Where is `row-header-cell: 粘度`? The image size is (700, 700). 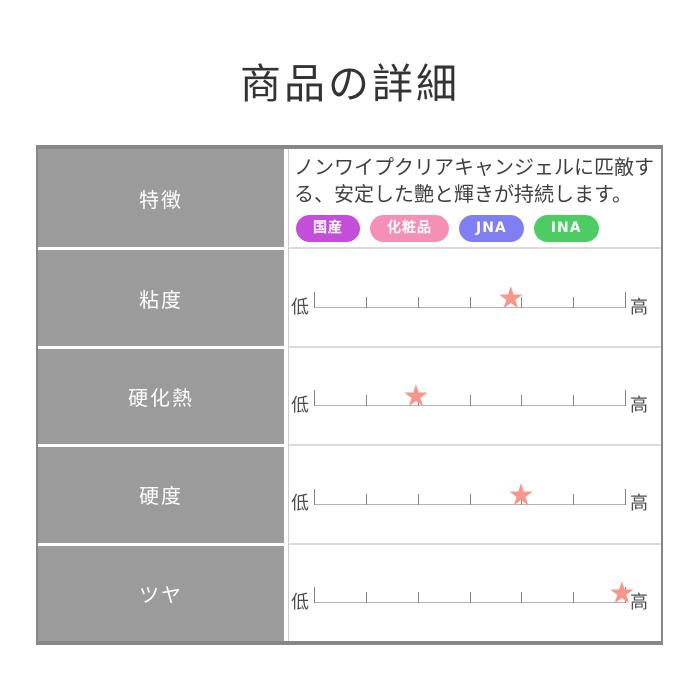 row-header-cell: 粘度 is located at coordinates (163, 296).